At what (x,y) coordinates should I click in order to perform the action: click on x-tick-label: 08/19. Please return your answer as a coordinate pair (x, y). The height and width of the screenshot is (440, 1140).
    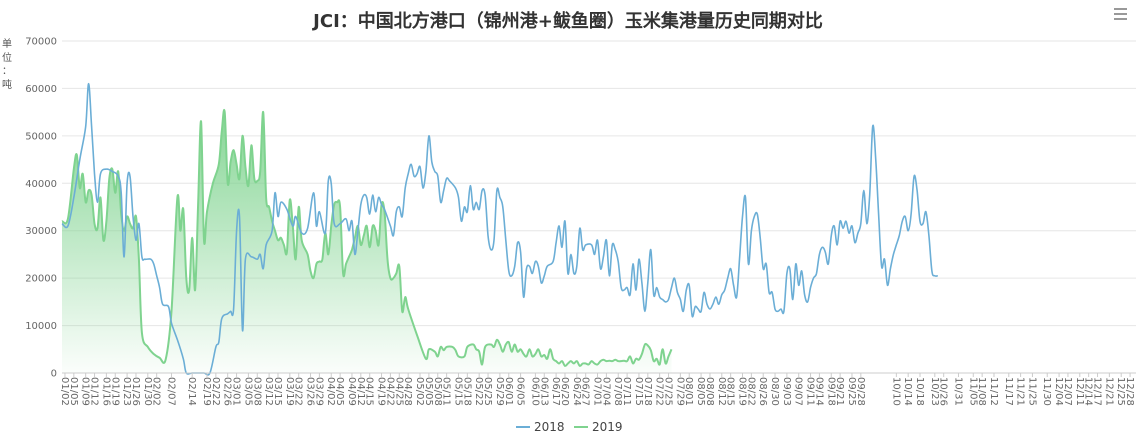
    Looking at the image, I should click on (741, 391).